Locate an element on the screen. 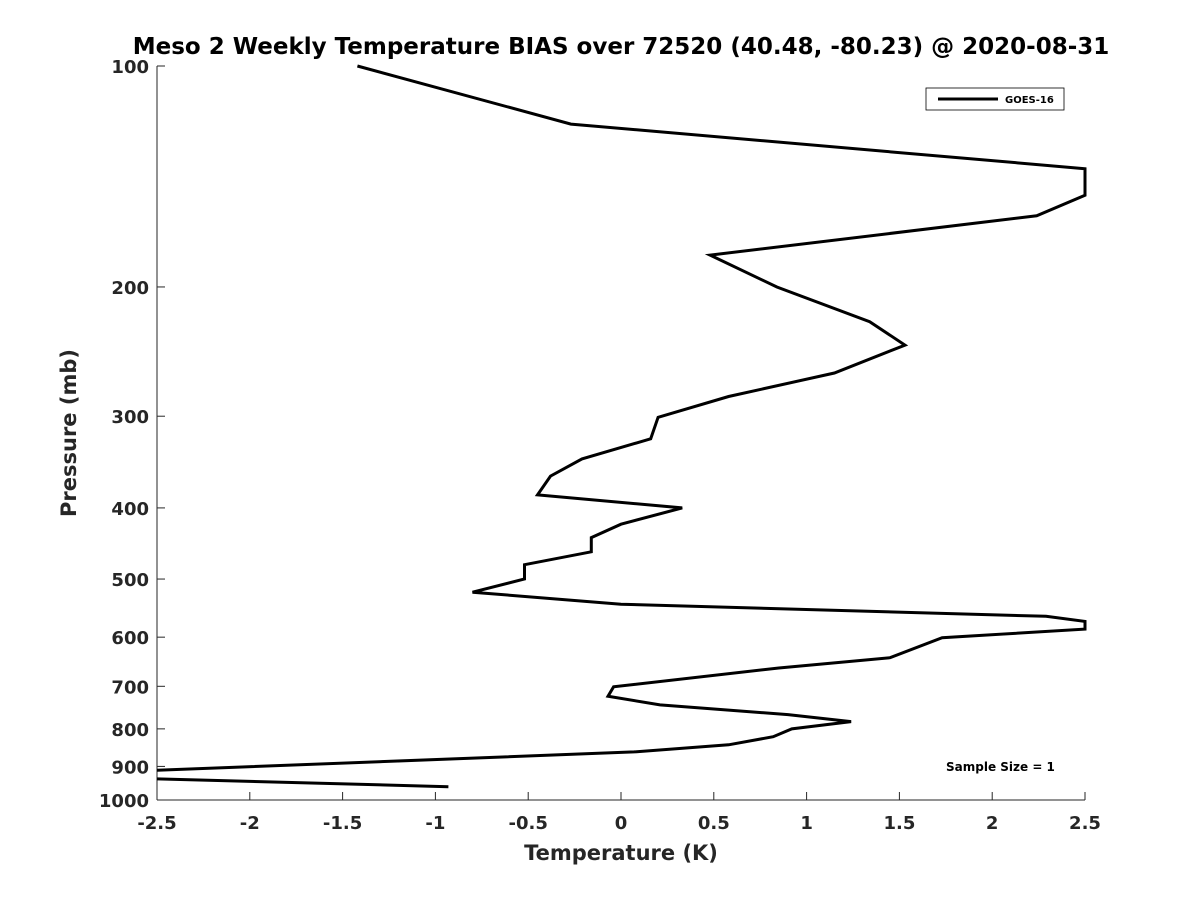 Image resolution: width=1200 pixels, height=900 pixels. x-tick-label: -2.5 is located at coordinates (156, 823).